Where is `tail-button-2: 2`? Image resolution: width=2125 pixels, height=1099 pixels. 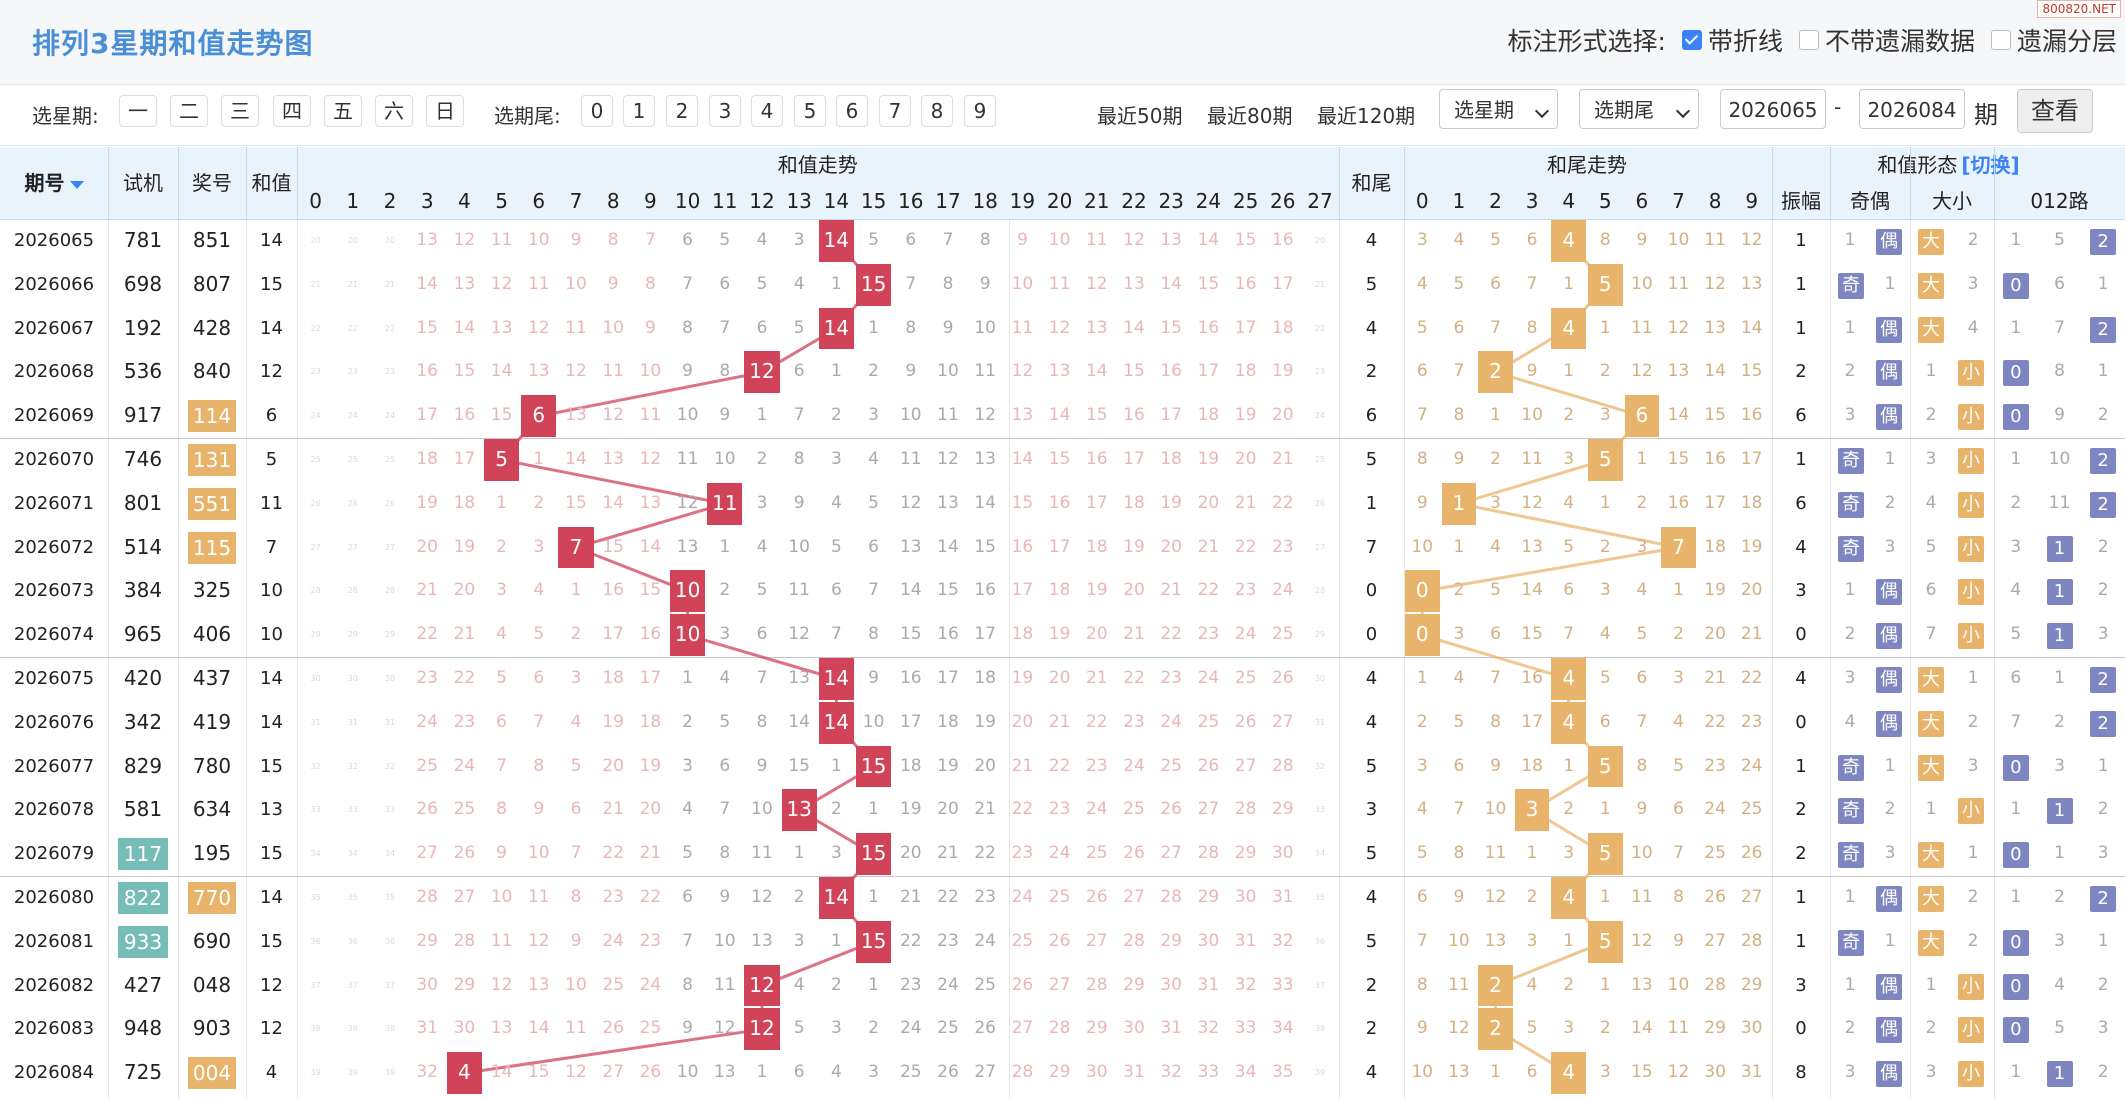
tail-button-2: 2 is located at coordinates (682, 111).